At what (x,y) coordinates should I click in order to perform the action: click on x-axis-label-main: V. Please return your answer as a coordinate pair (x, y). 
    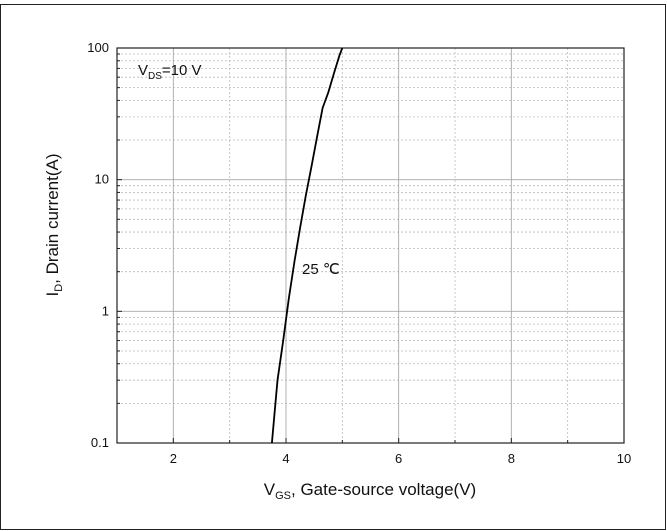
    Looking at the image, I should click on (270, 489).